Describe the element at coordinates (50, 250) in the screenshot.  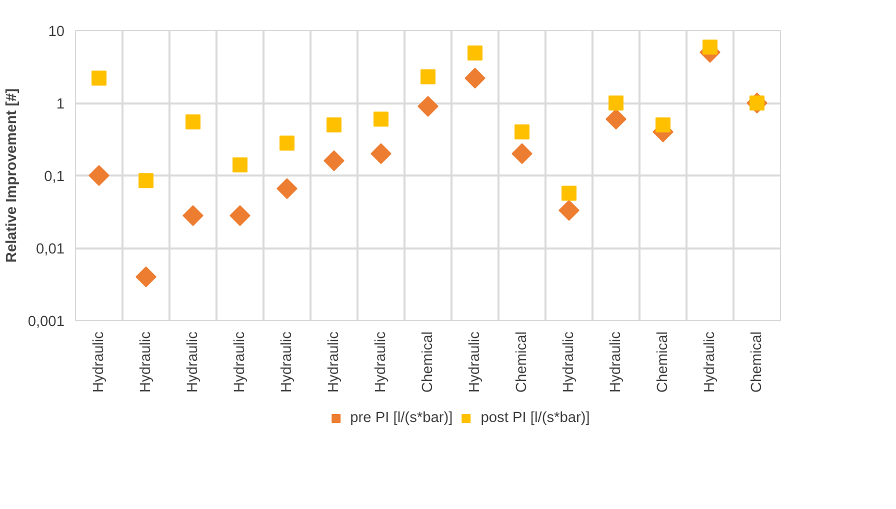
I see `y-tick-label: 0,01` at that location.